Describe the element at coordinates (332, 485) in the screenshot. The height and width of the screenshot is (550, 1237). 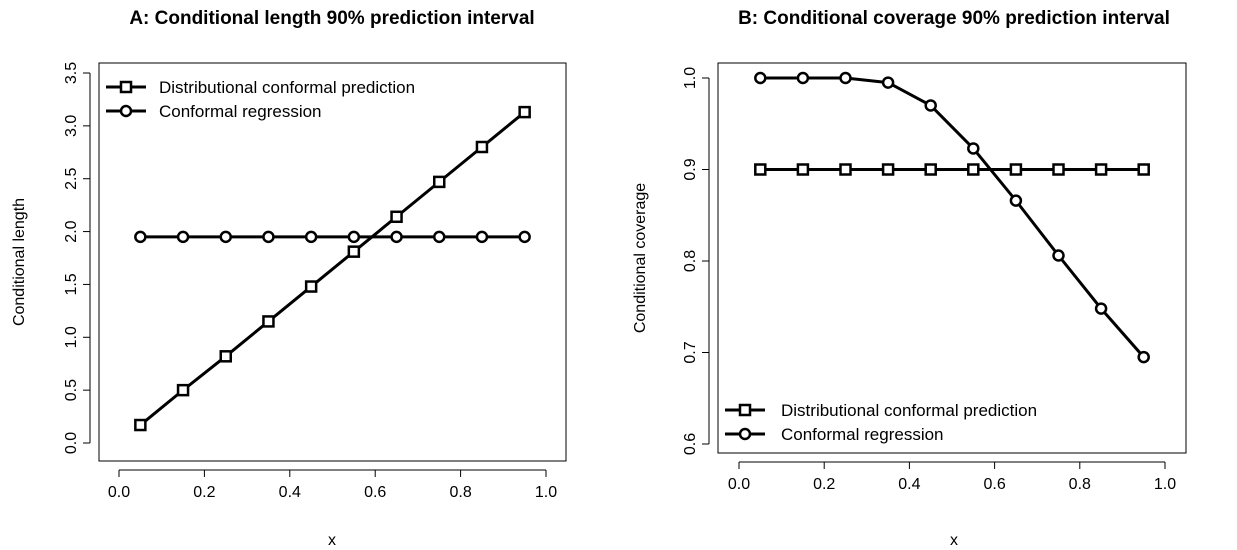
I see `panel-a-x-ticks: 0.0 0.2 0.4 0.6 0.8 1.0` at that location.